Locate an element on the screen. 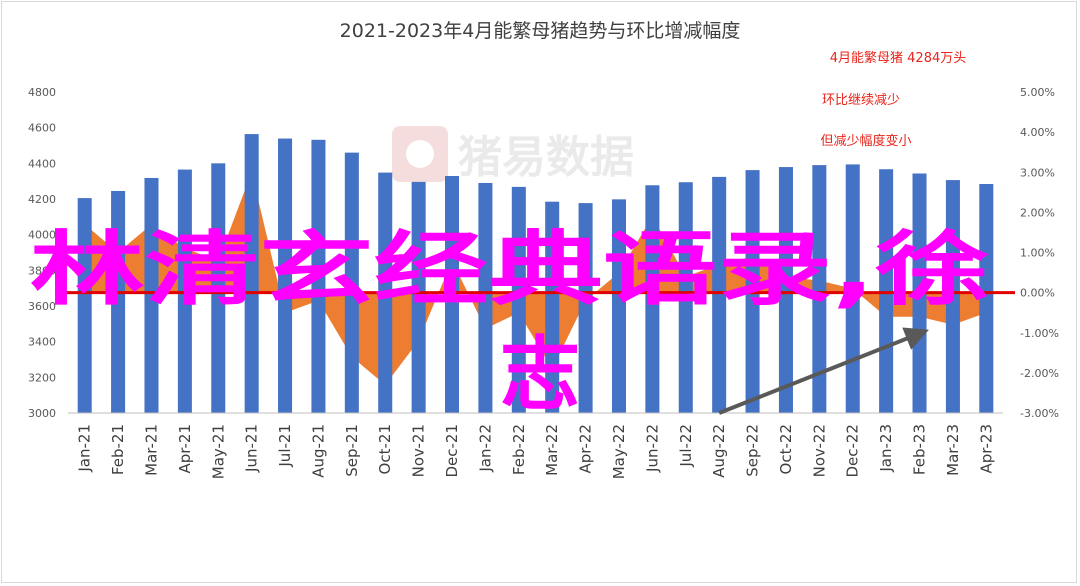  x-tick-label: Jul-22 is located at coordinates (686, 446).